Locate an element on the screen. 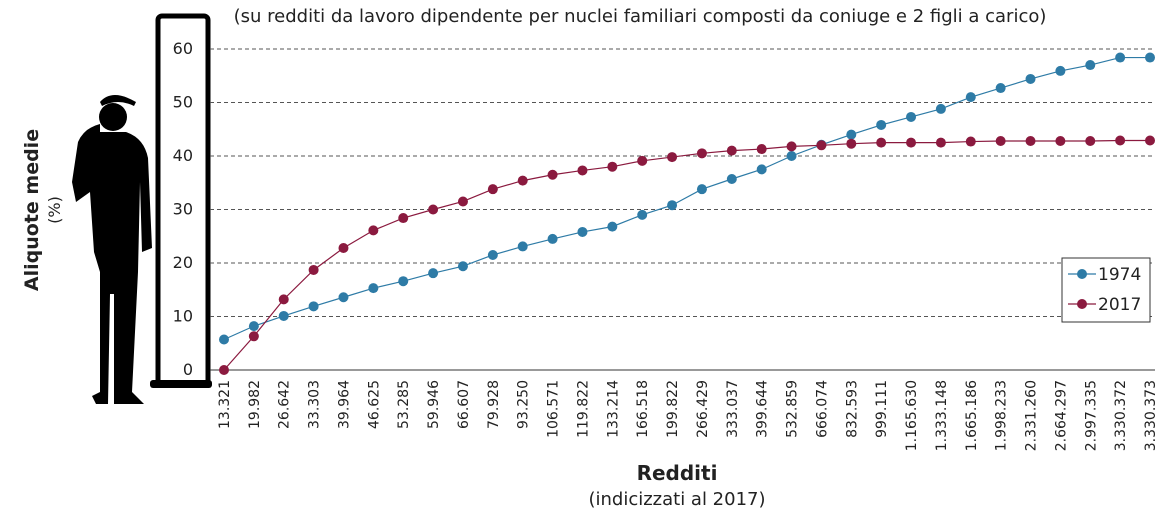 Image resolution: width=1155 pixels, height=518 pixels. y-tick-label: 30 is located at coordinates (183, 209).